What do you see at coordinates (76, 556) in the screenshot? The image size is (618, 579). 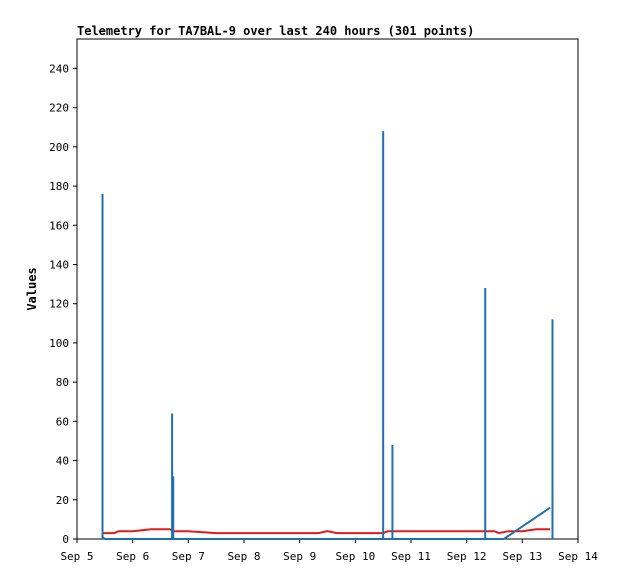 I see `x-tick-label: Sep 5` at bounding box center [76, 556].